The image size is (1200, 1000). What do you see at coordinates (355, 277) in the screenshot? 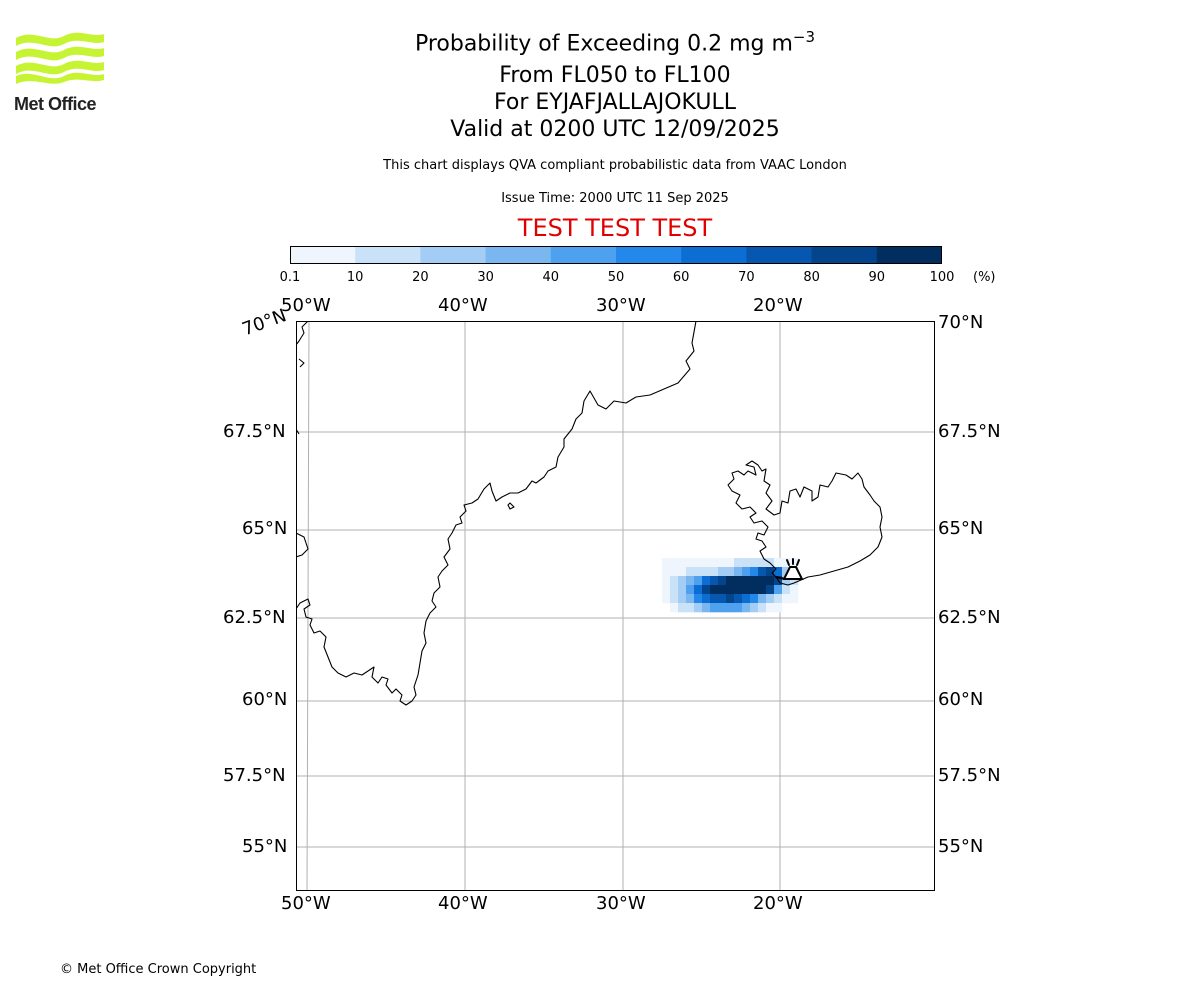
I see `colorbar-tick-label: 10` at bounding box center [355, 277].